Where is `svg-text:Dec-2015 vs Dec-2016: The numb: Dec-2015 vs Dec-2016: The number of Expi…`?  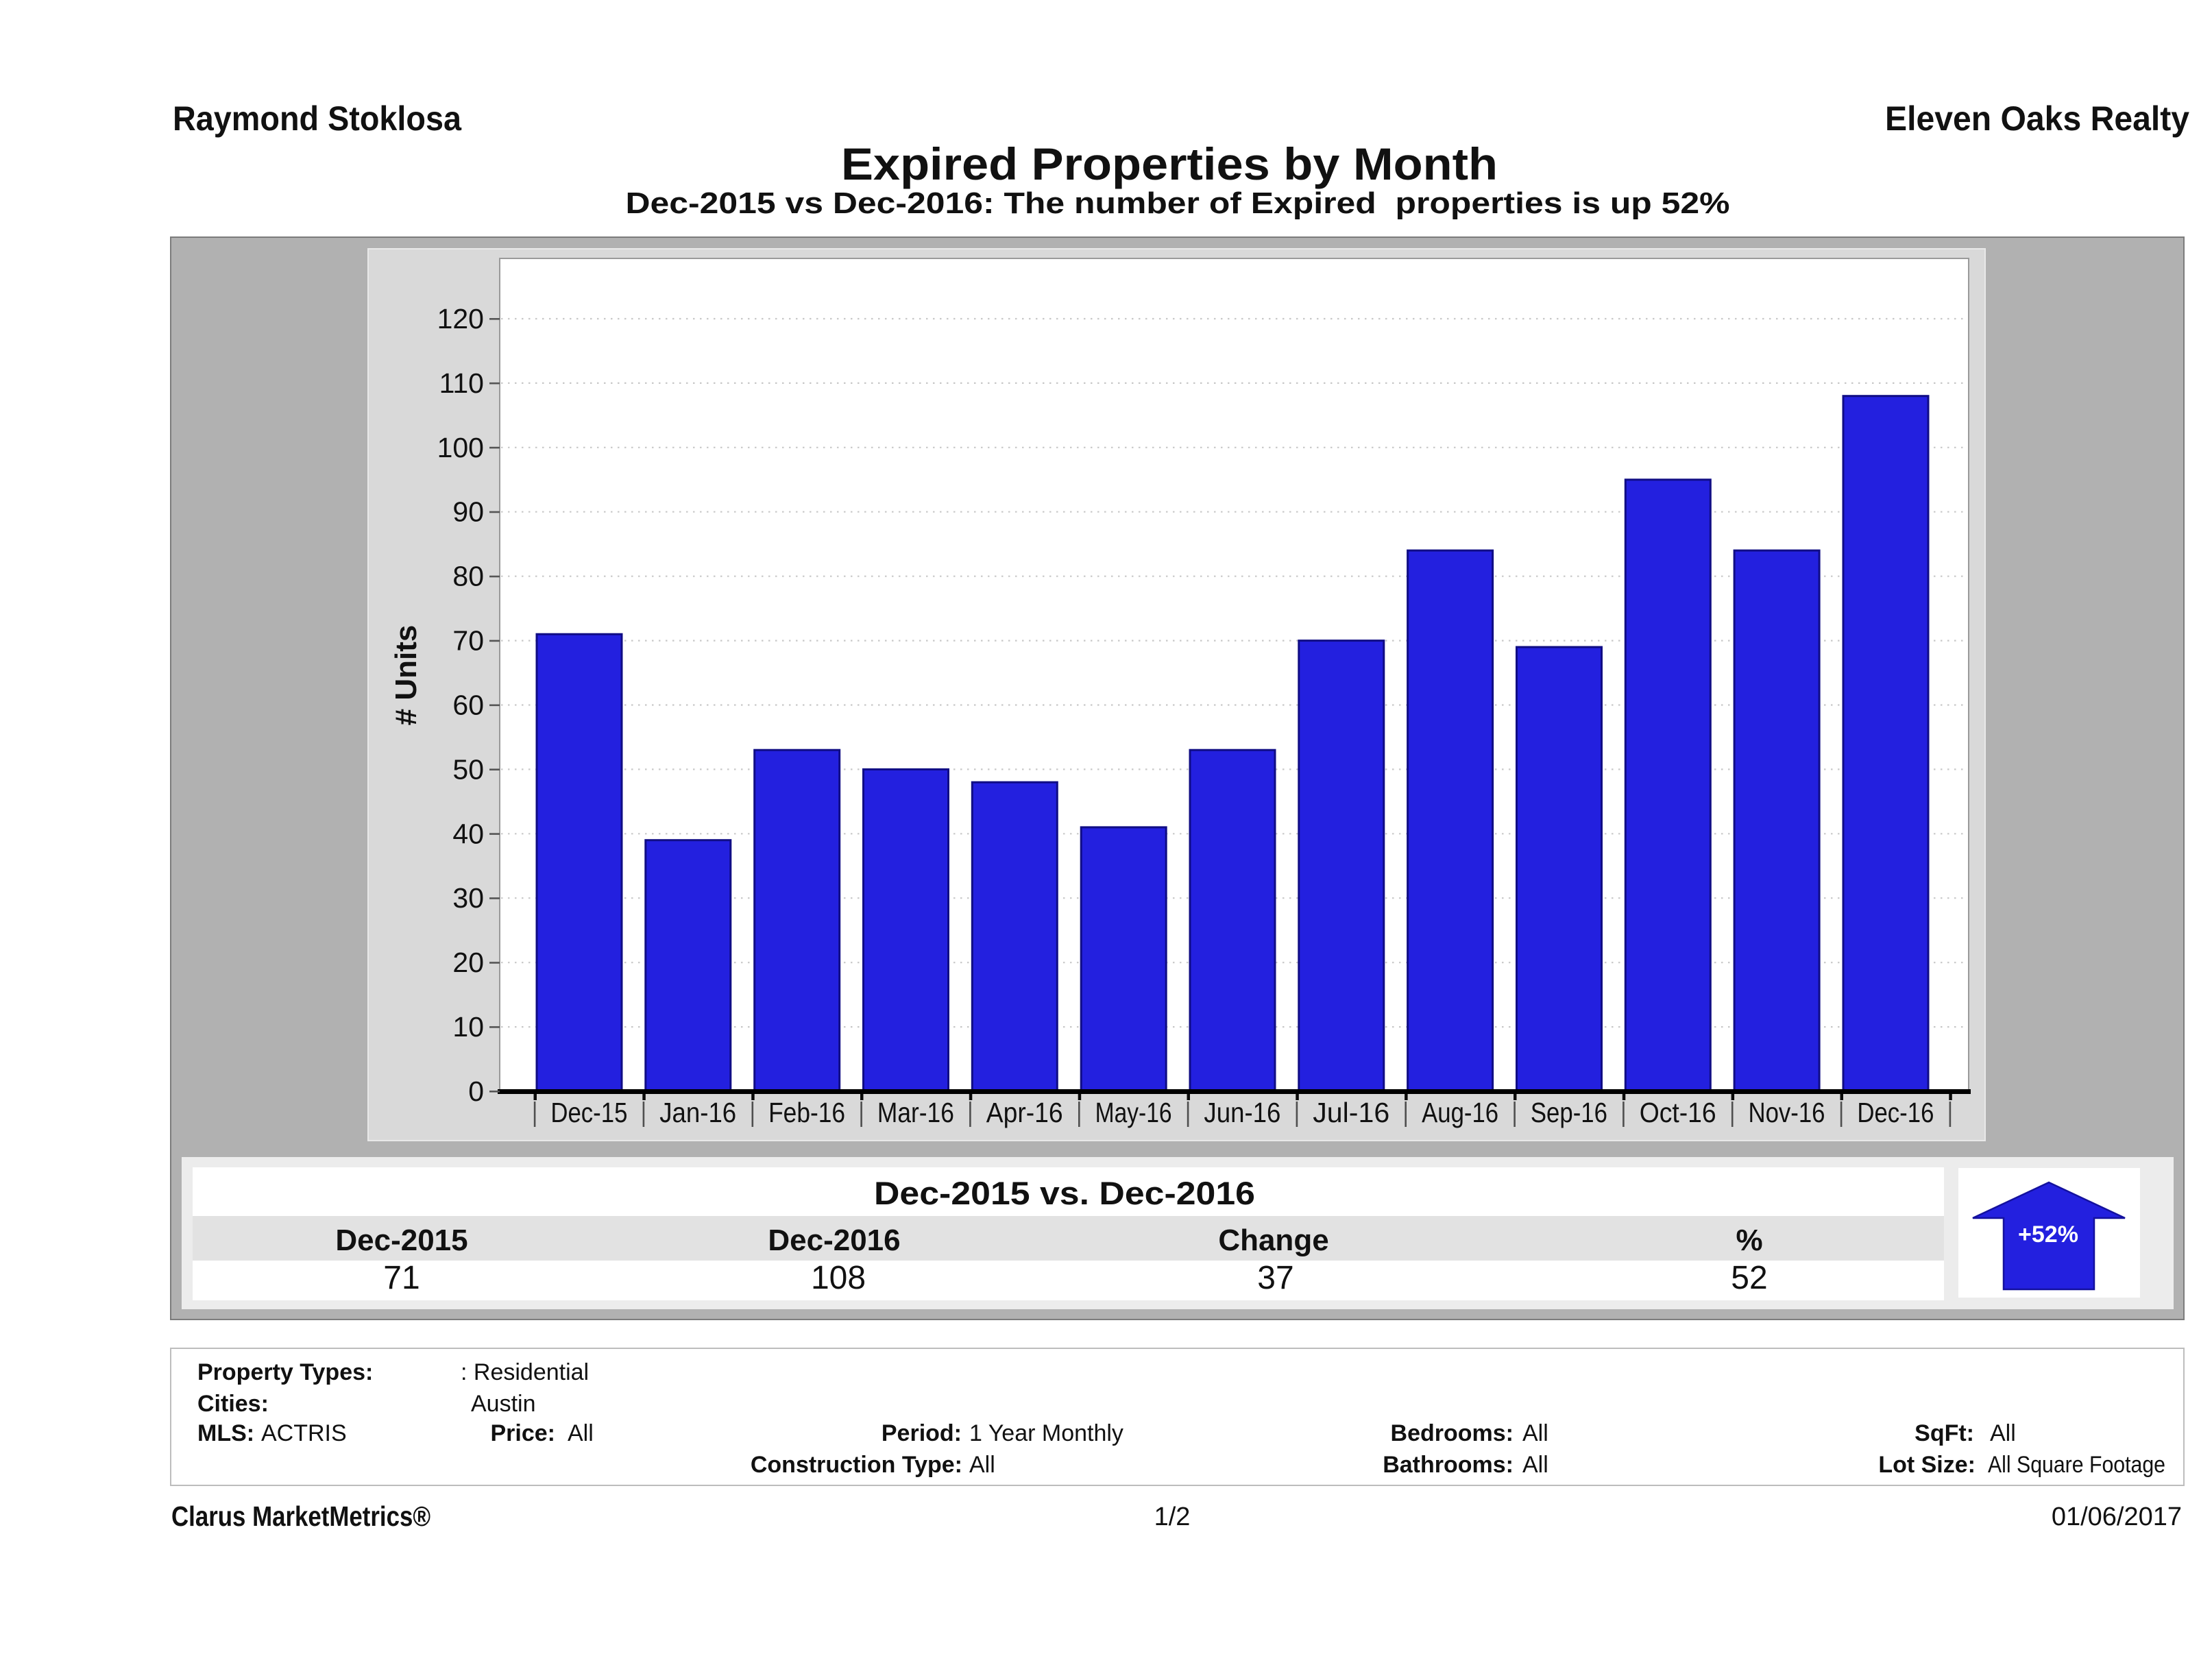
svg-text:Dec-2015 vs Dec-2016: The numb: Dec-2015 vs Dec-2016: The number of Expi… is located at coordinates (1178, 203).